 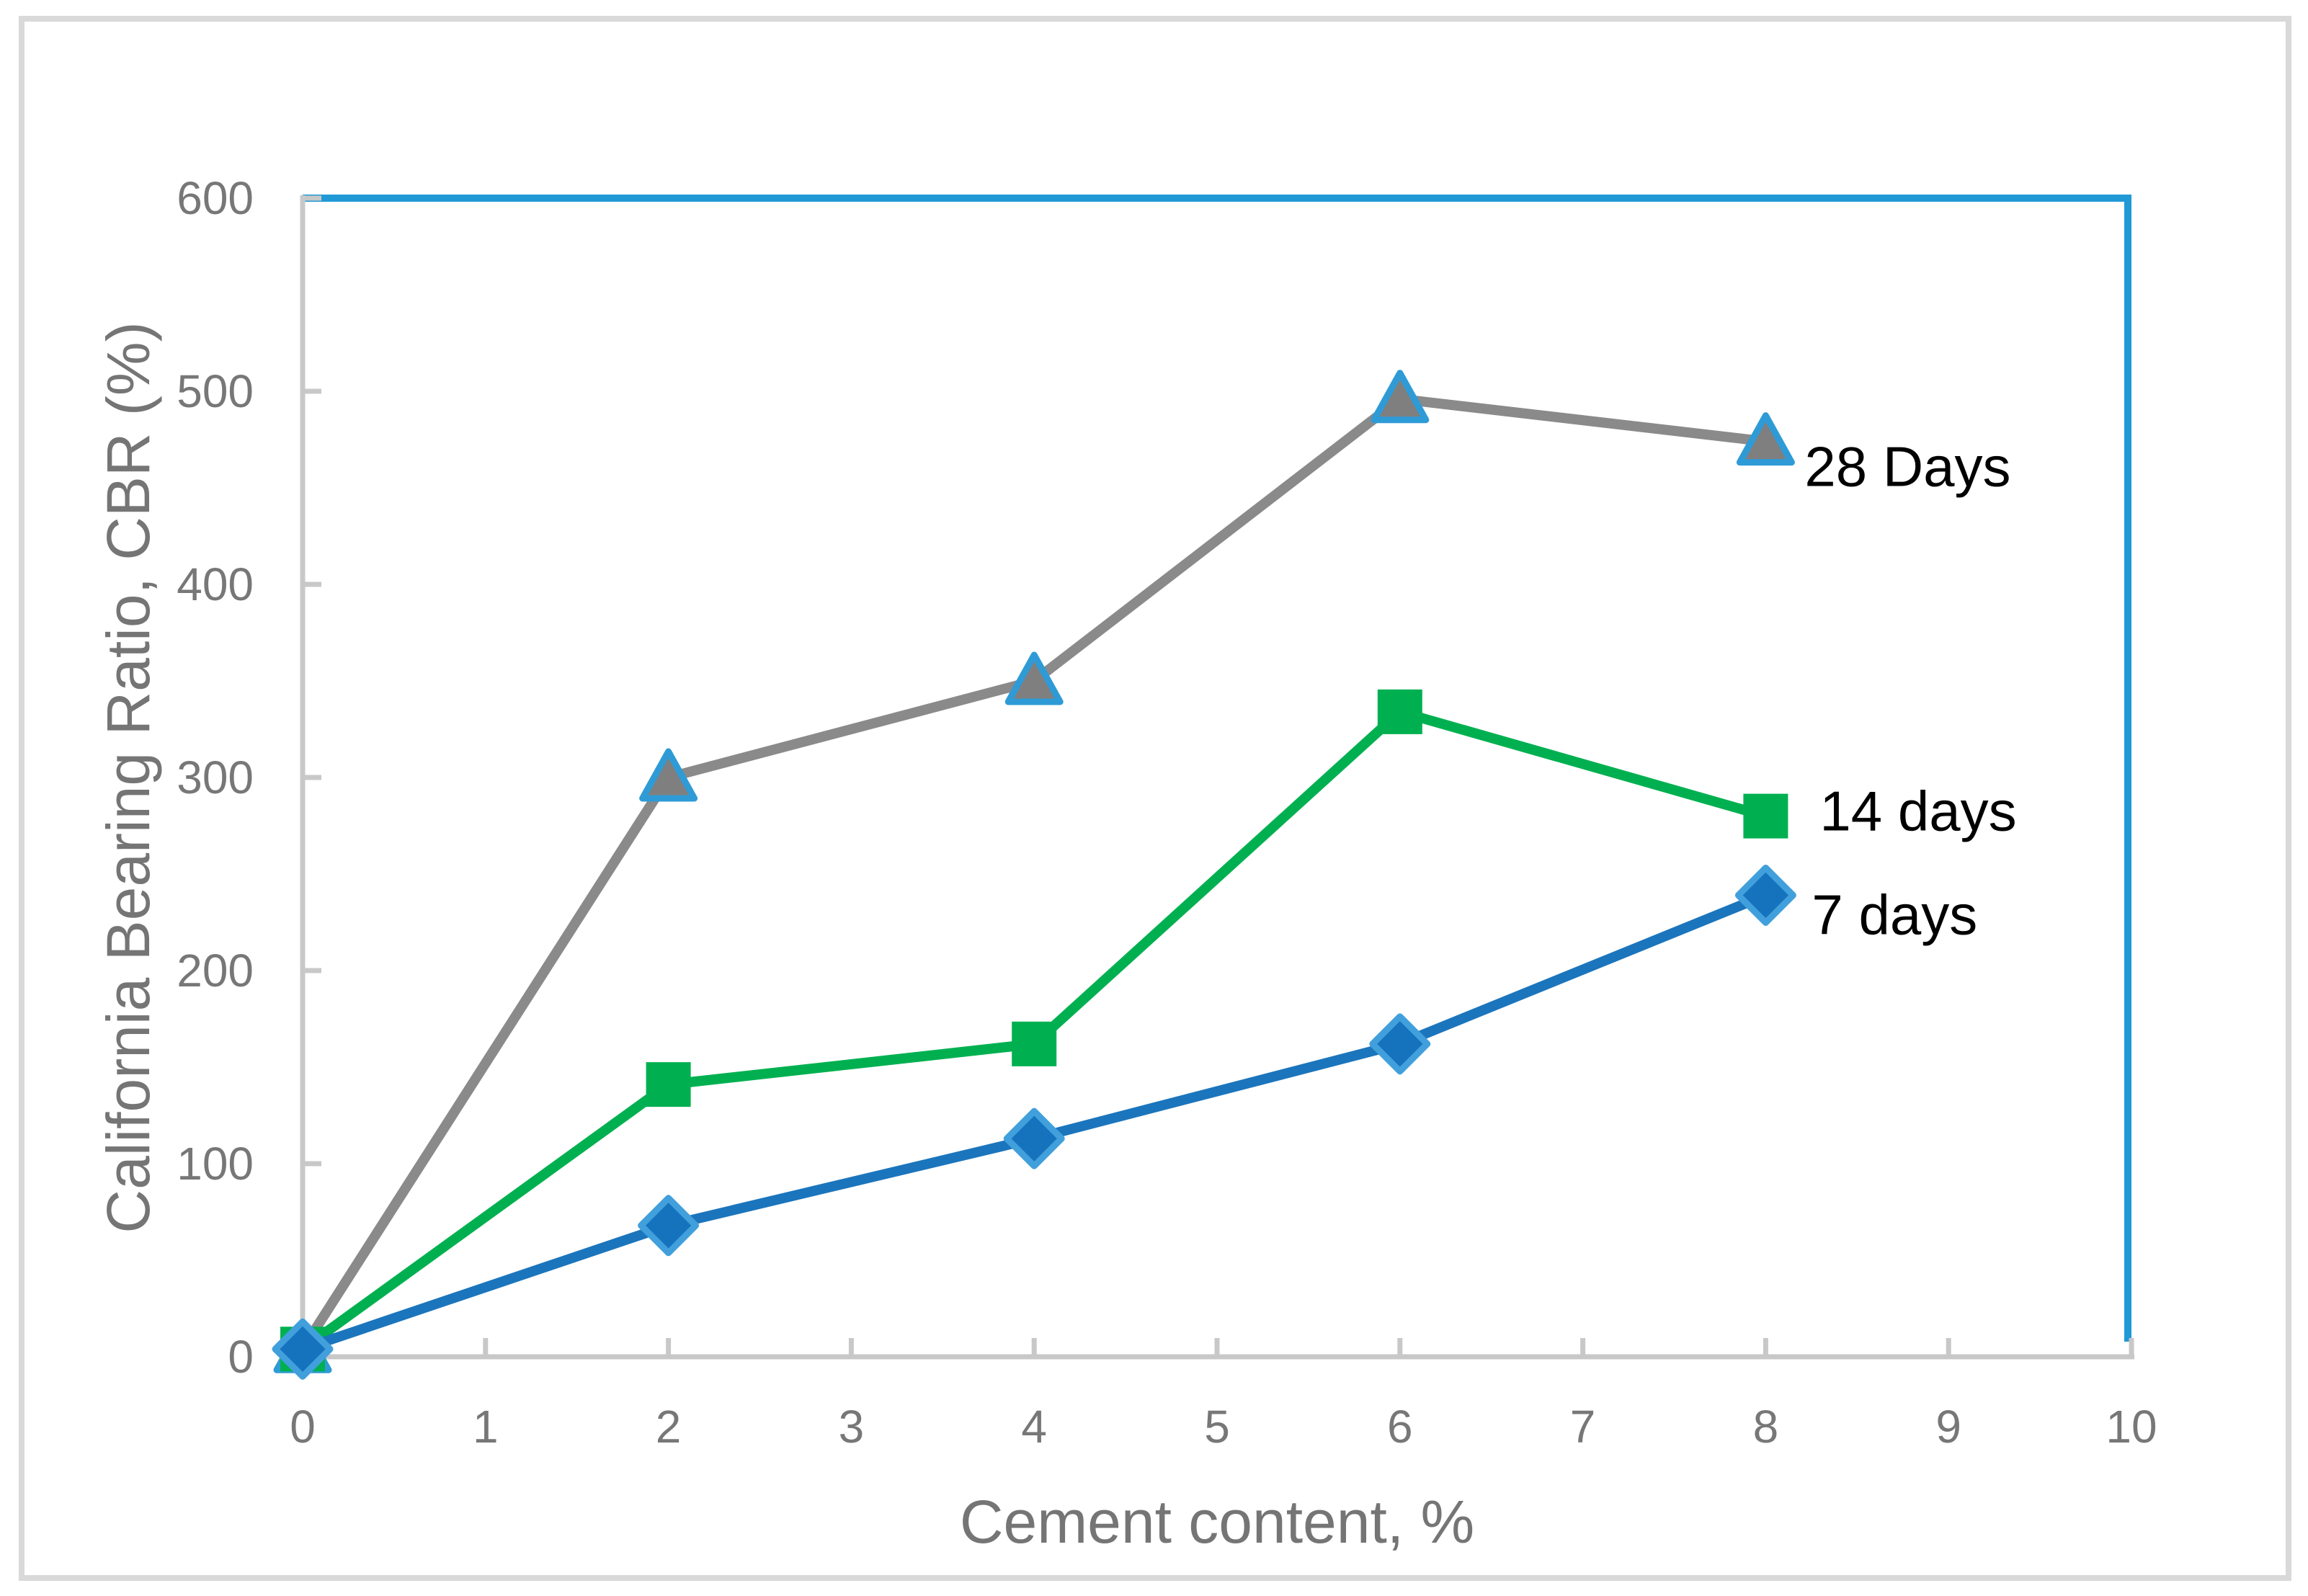 What do you see at coordinates (1400, 1427) in the screenshot?
I see `x-tick-label: 6` at bounding box center [1400, 1427].